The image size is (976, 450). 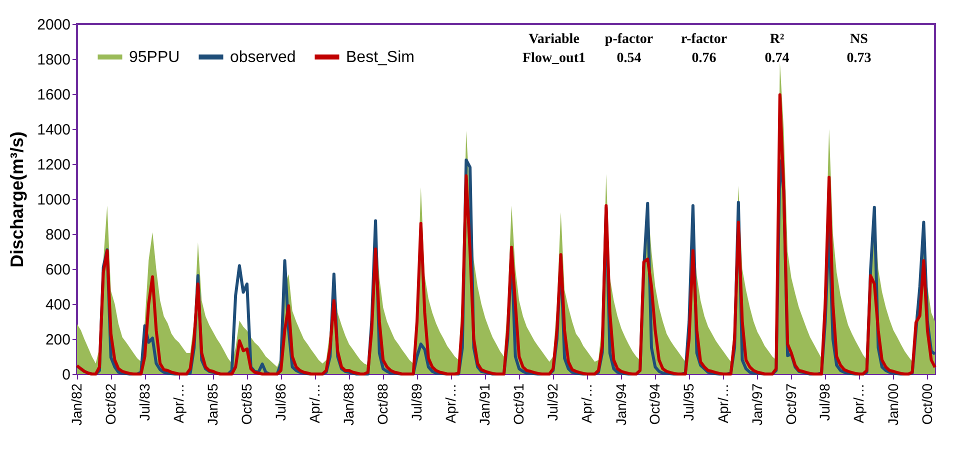 I want to click on x-tick-label: Jul/83, so click(x=144, y=402).